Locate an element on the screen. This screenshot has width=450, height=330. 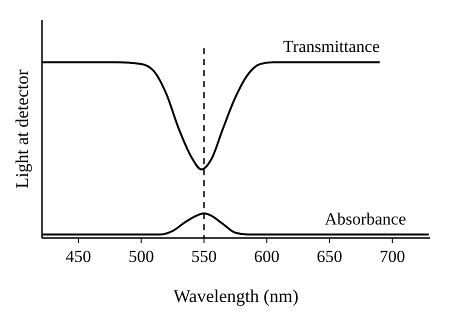
x-tick-label: 650 is located at coordinates (329, 256).